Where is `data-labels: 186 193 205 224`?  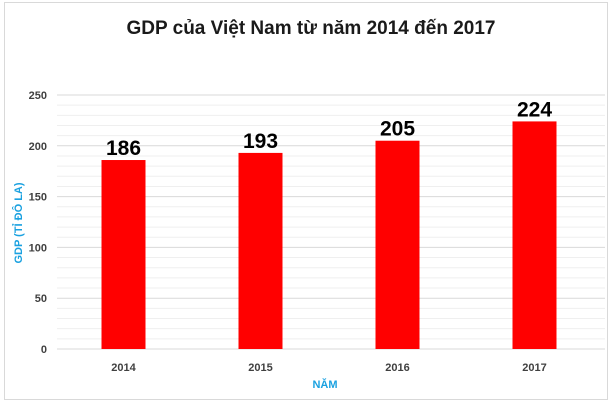
data-labels: 186 193 205 224 is located at coordinates (329, 129).